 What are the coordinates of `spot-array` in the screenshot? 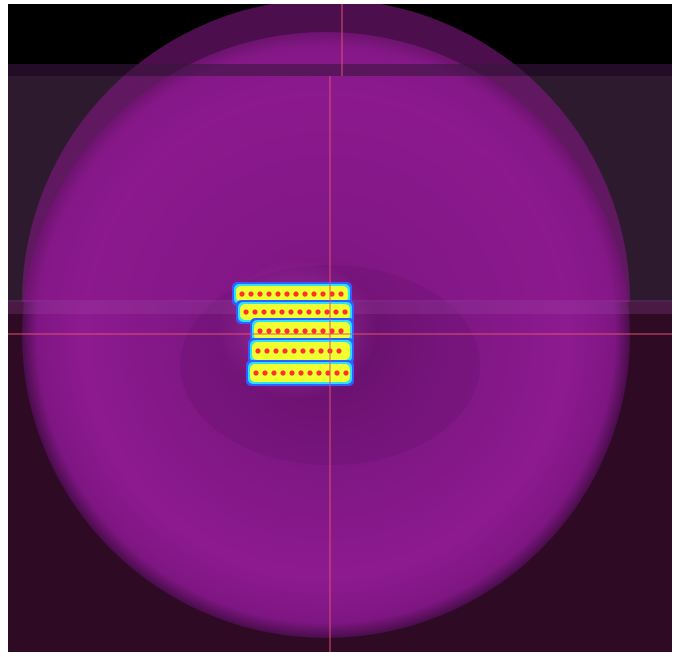 It's located at (293, 334).